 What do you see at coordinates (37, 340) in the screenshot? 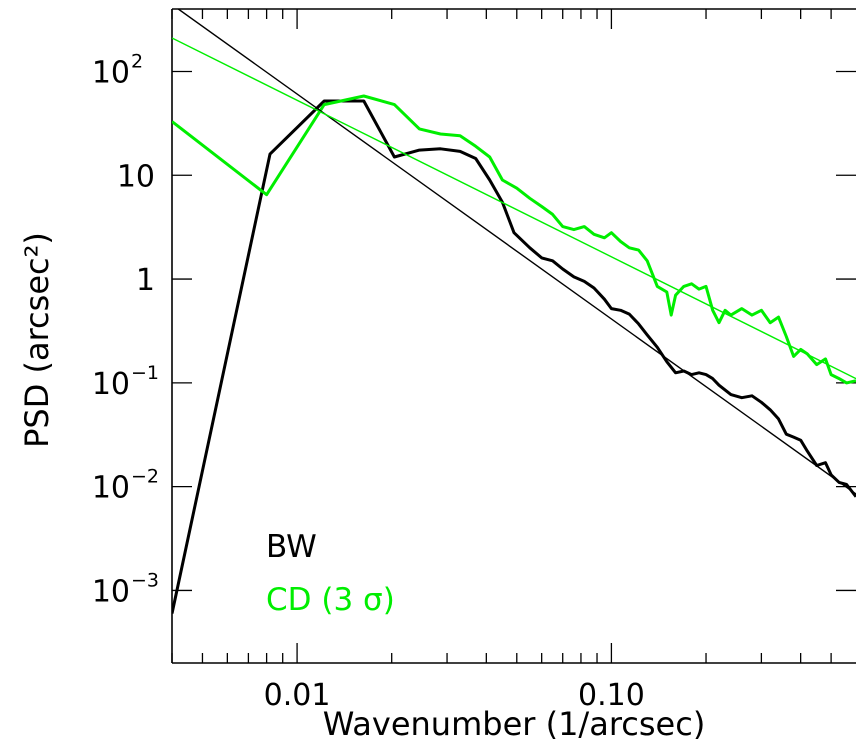
I see `y-axis-title: PSD (arcsec²)` at bounding box center [37, 340].